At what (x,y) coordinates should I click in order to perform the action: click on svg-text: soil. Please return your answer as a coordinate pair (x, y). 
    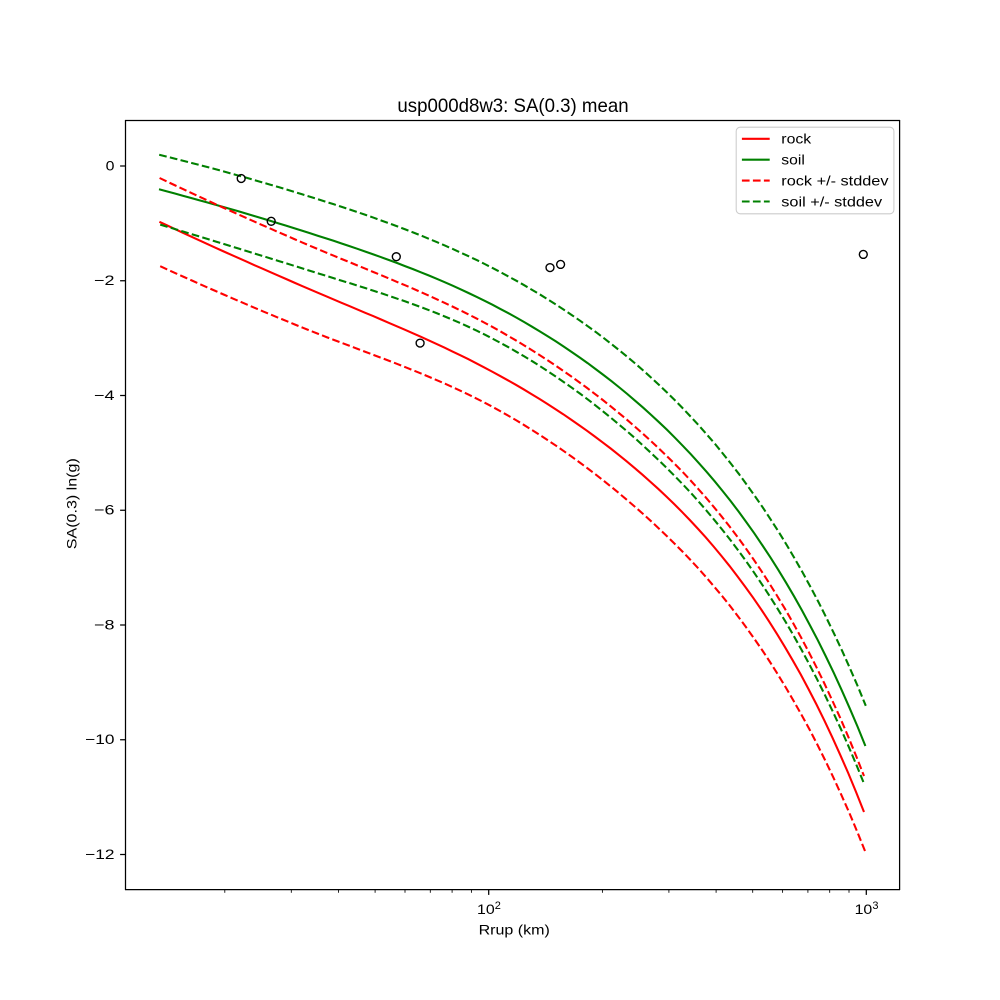
    Looking at the image, I should click on (793, 160).